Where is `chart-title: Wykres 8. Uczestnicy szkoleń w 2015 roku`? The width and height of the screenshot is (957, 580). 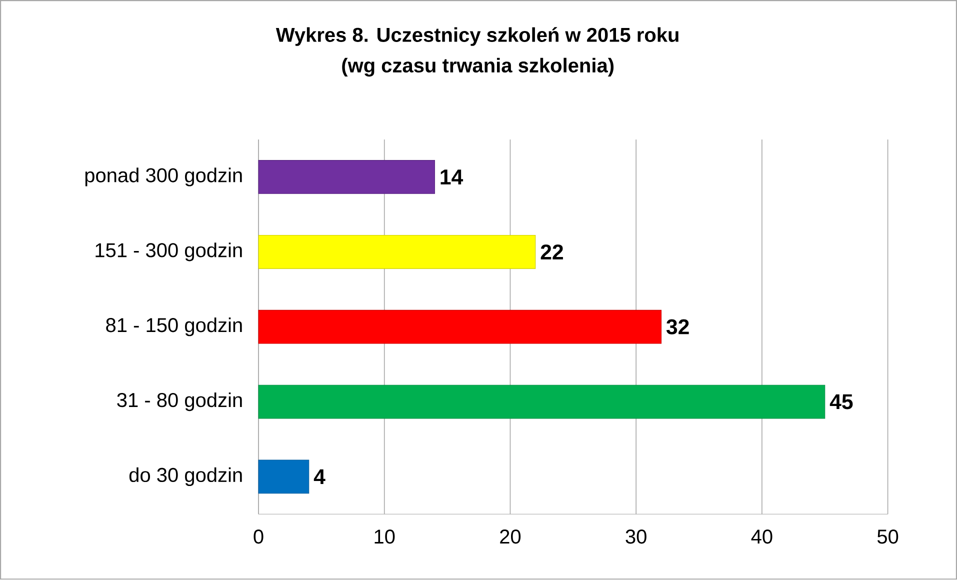 chart-title: Wykres 8. Uczestnicy szkoleń w 2015 roku is located at coordinates (477, 36).